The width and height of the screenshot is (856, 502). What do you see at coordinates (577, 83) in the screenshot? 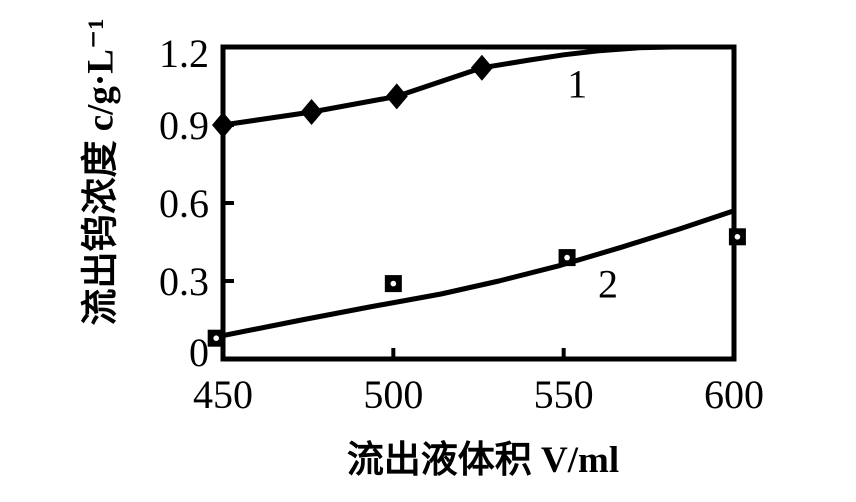
I see `series-1-label: 1` at bounding box center [577, 83].